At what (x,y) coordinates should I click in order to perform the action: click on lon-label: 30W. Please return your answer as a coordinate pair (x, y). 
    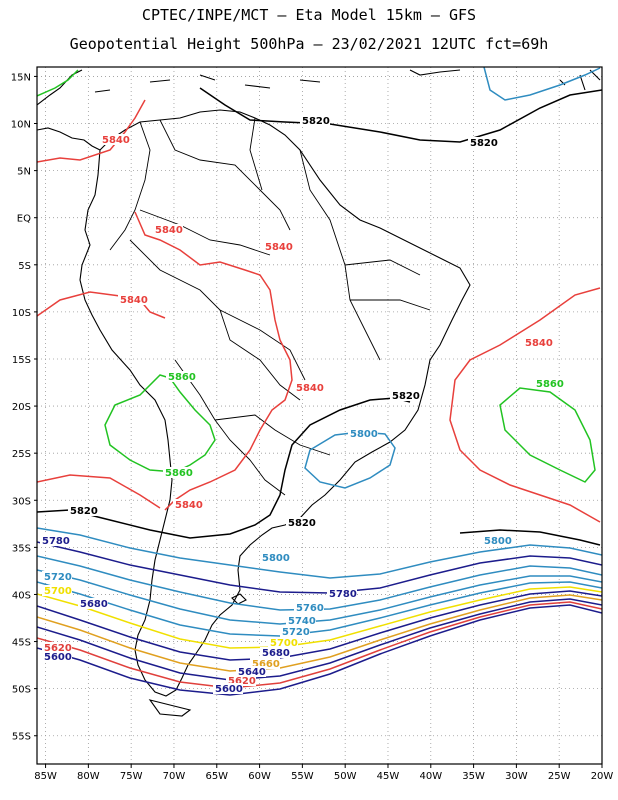
    Looking at the image, I should click on (516, 776).